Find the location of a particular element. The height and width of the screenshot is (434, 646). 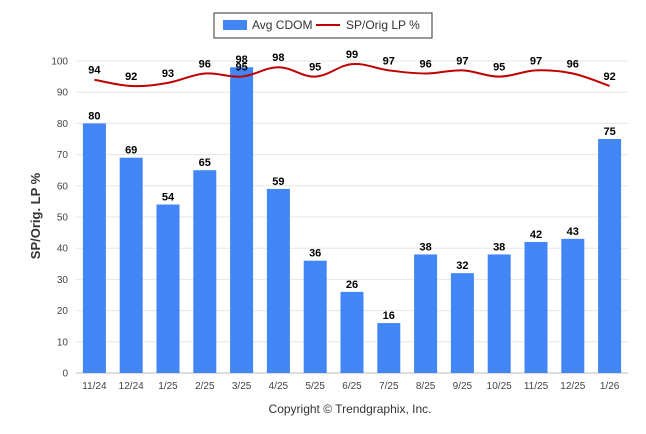

x-tick-label: 11/25 is located at coordinates (536, 386).